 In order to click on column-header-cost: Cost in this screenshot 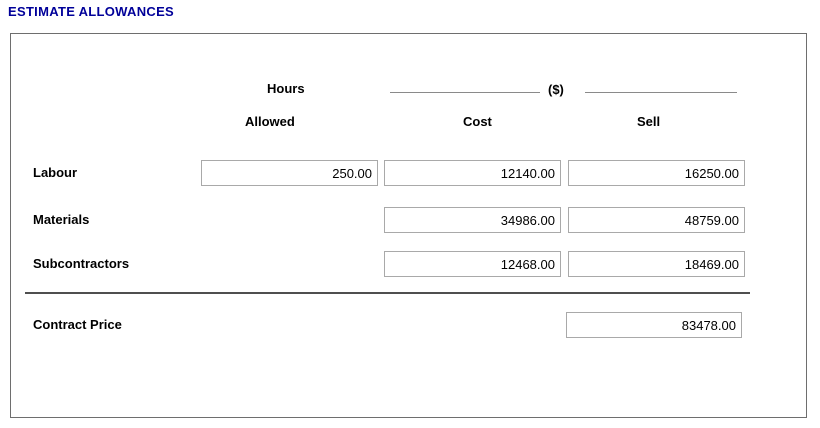, I will do `click(477, 121)`.